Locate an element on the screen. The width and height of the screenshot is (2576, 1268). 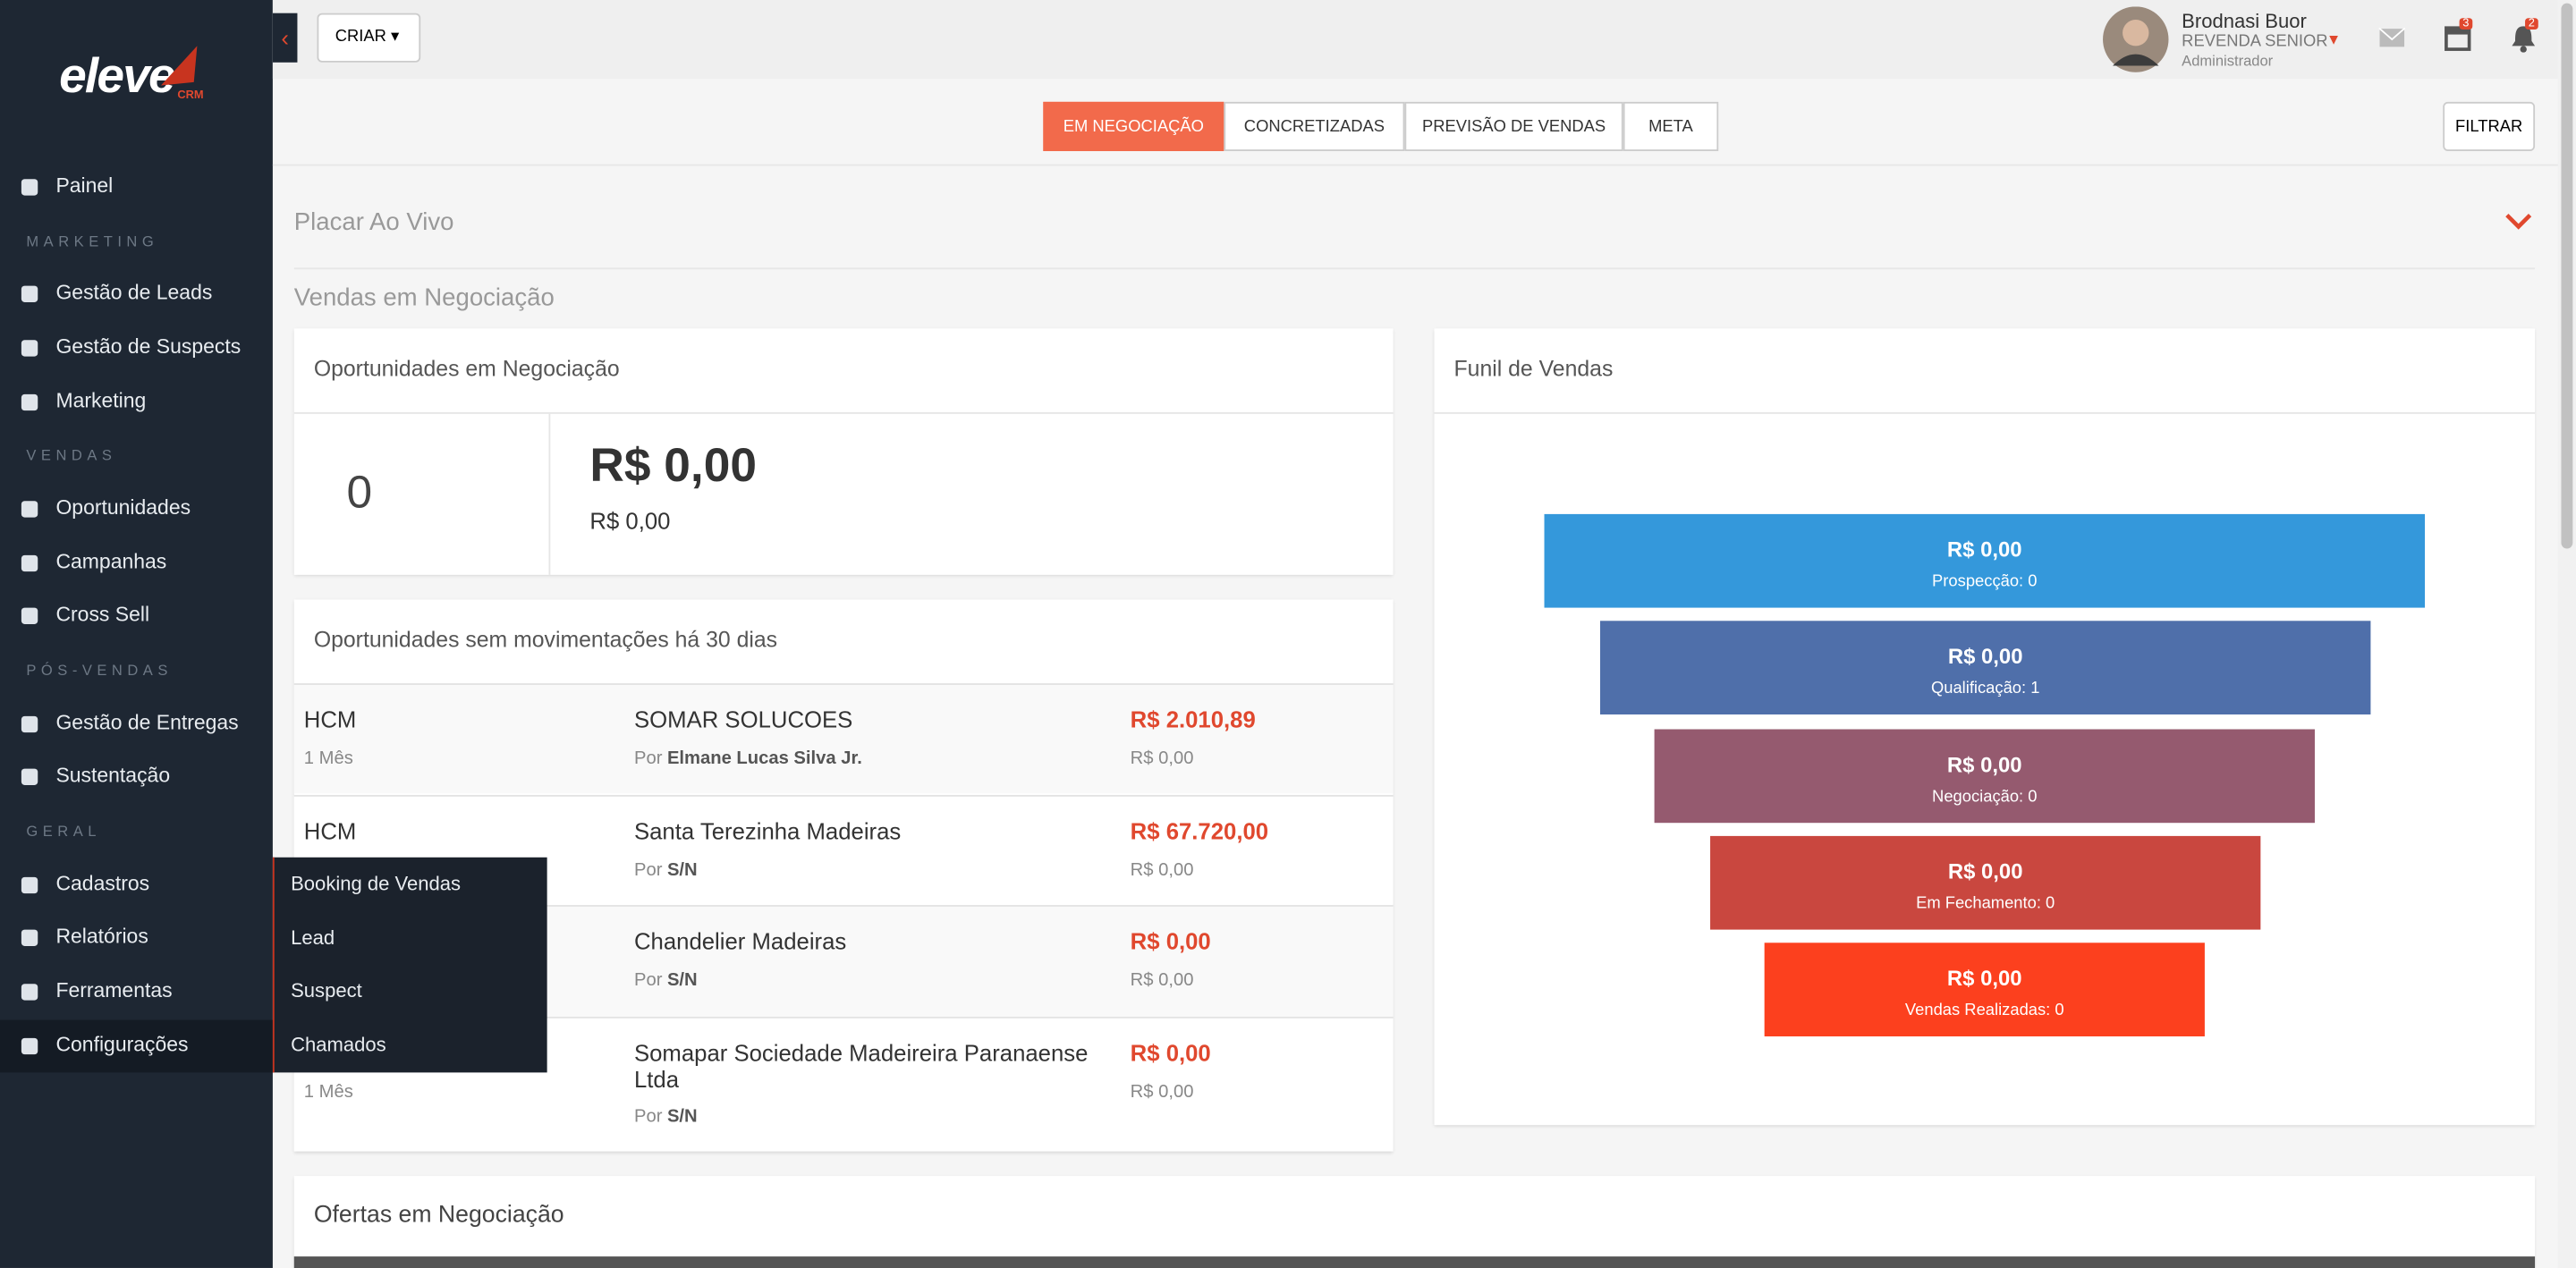
scroll-thumb is located at coordinates (2567, 276).